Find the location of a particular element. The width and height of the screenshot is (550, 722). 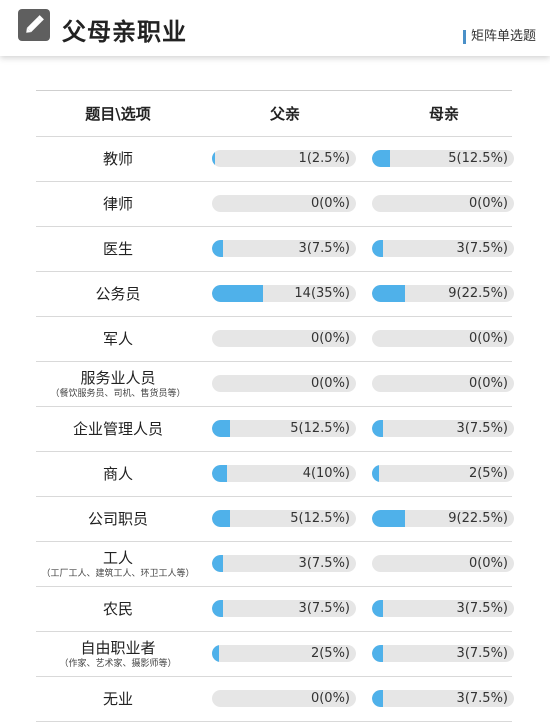

row-label-text: 公务员 is located at coordinates (118, 294).